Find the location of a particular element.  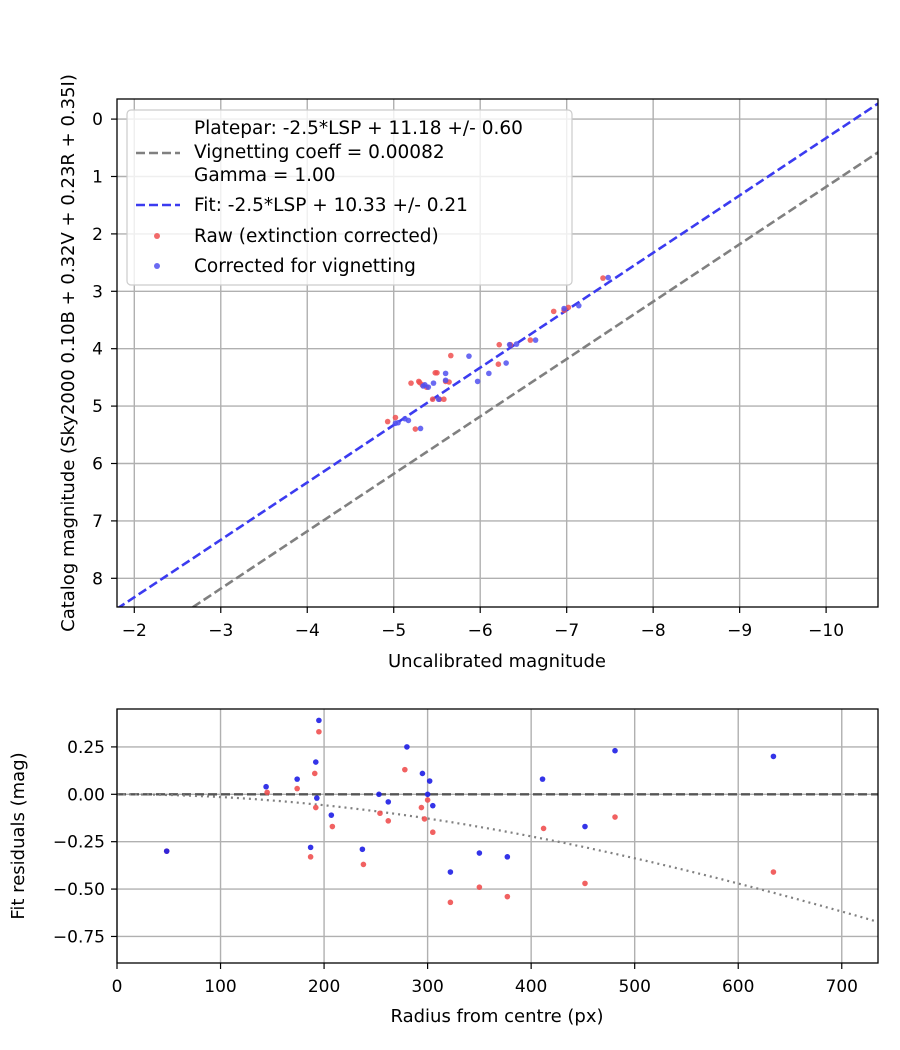

bottom-x-tick-label: 400 is located at coordinates (531, 987).